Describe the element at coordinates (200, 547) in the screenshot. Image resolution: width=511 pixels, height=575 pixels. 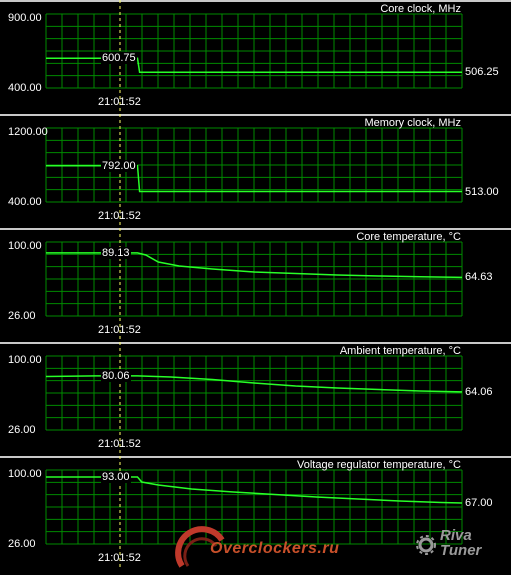
I see `overclockers-logo-icon` at that location.